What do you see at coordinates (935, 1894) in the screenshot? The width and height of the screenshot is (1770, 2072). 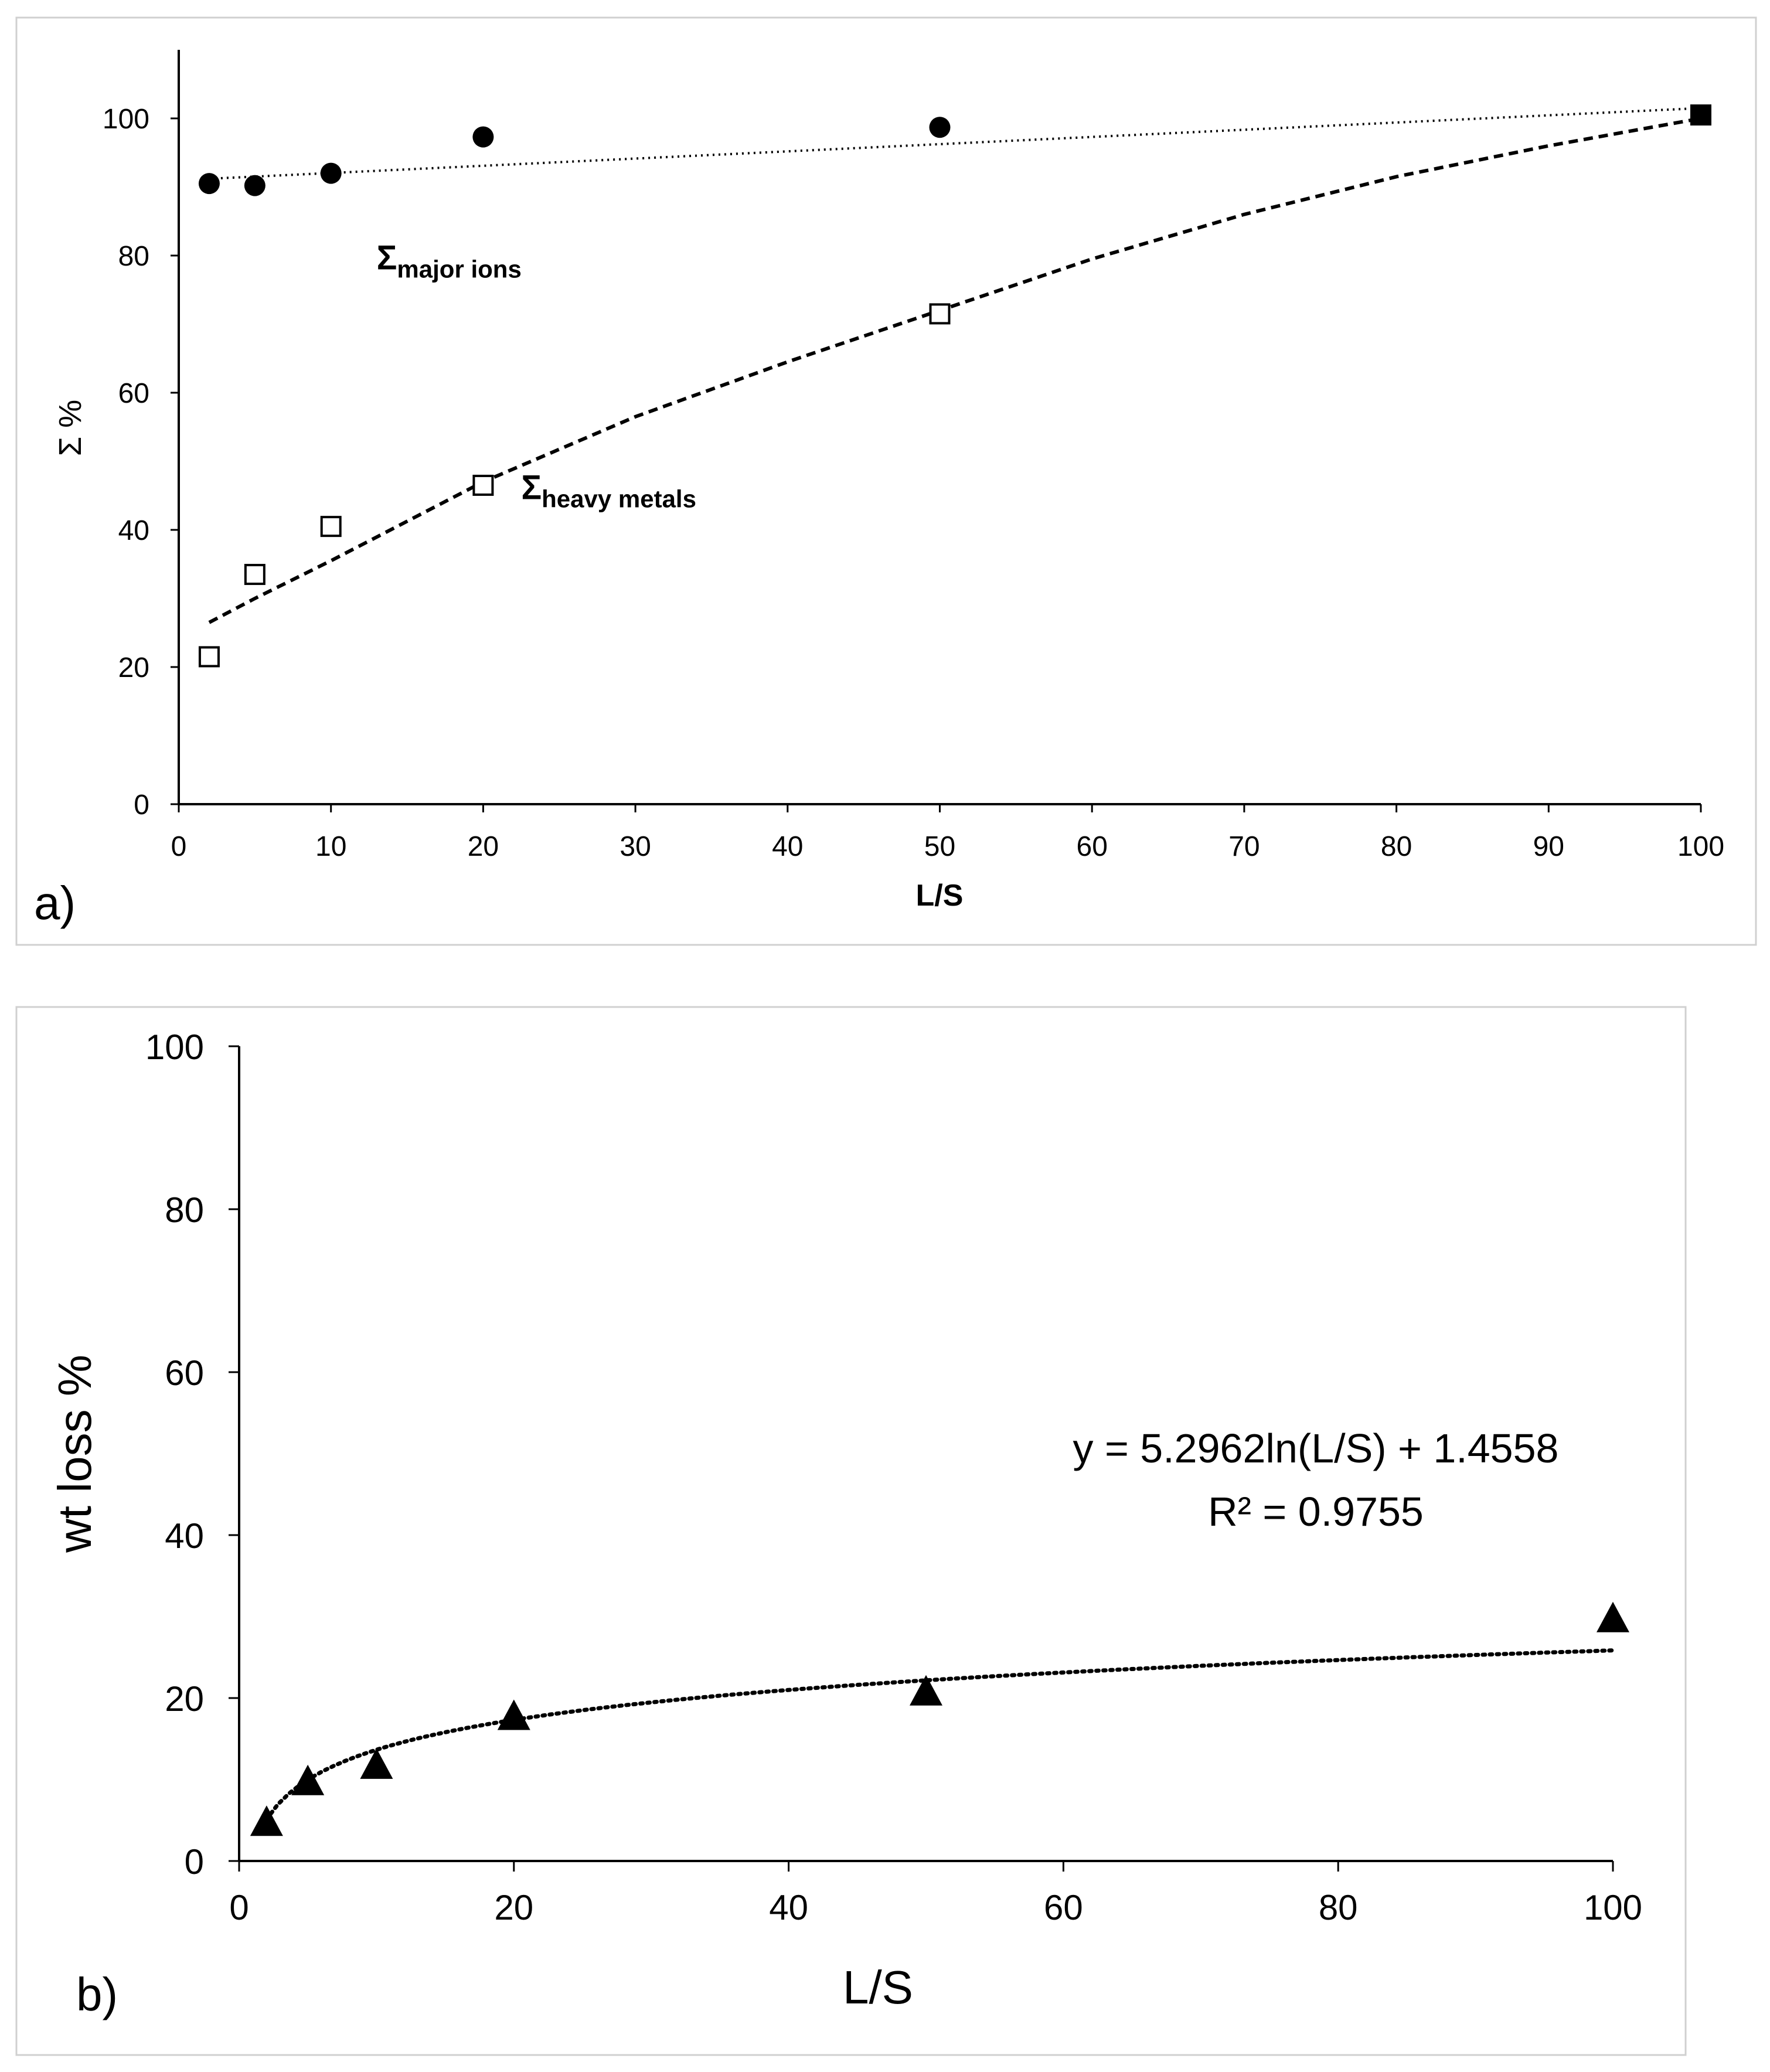 I see `panel-b-x-ticks: 0 20 40 60 80 100` at bounding box center [935, 1894].